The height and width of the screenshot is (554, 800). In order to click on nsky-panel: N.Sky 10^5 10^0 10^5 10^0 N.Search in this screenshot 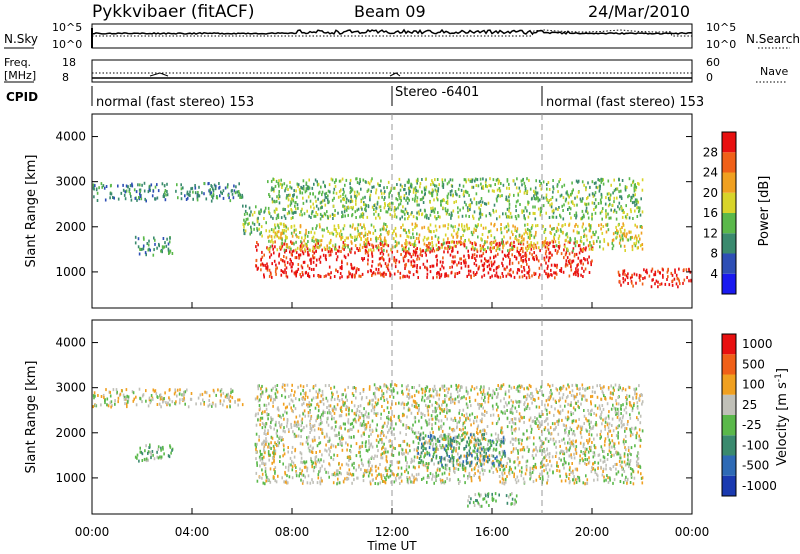, I will do `click(402, 36)`.